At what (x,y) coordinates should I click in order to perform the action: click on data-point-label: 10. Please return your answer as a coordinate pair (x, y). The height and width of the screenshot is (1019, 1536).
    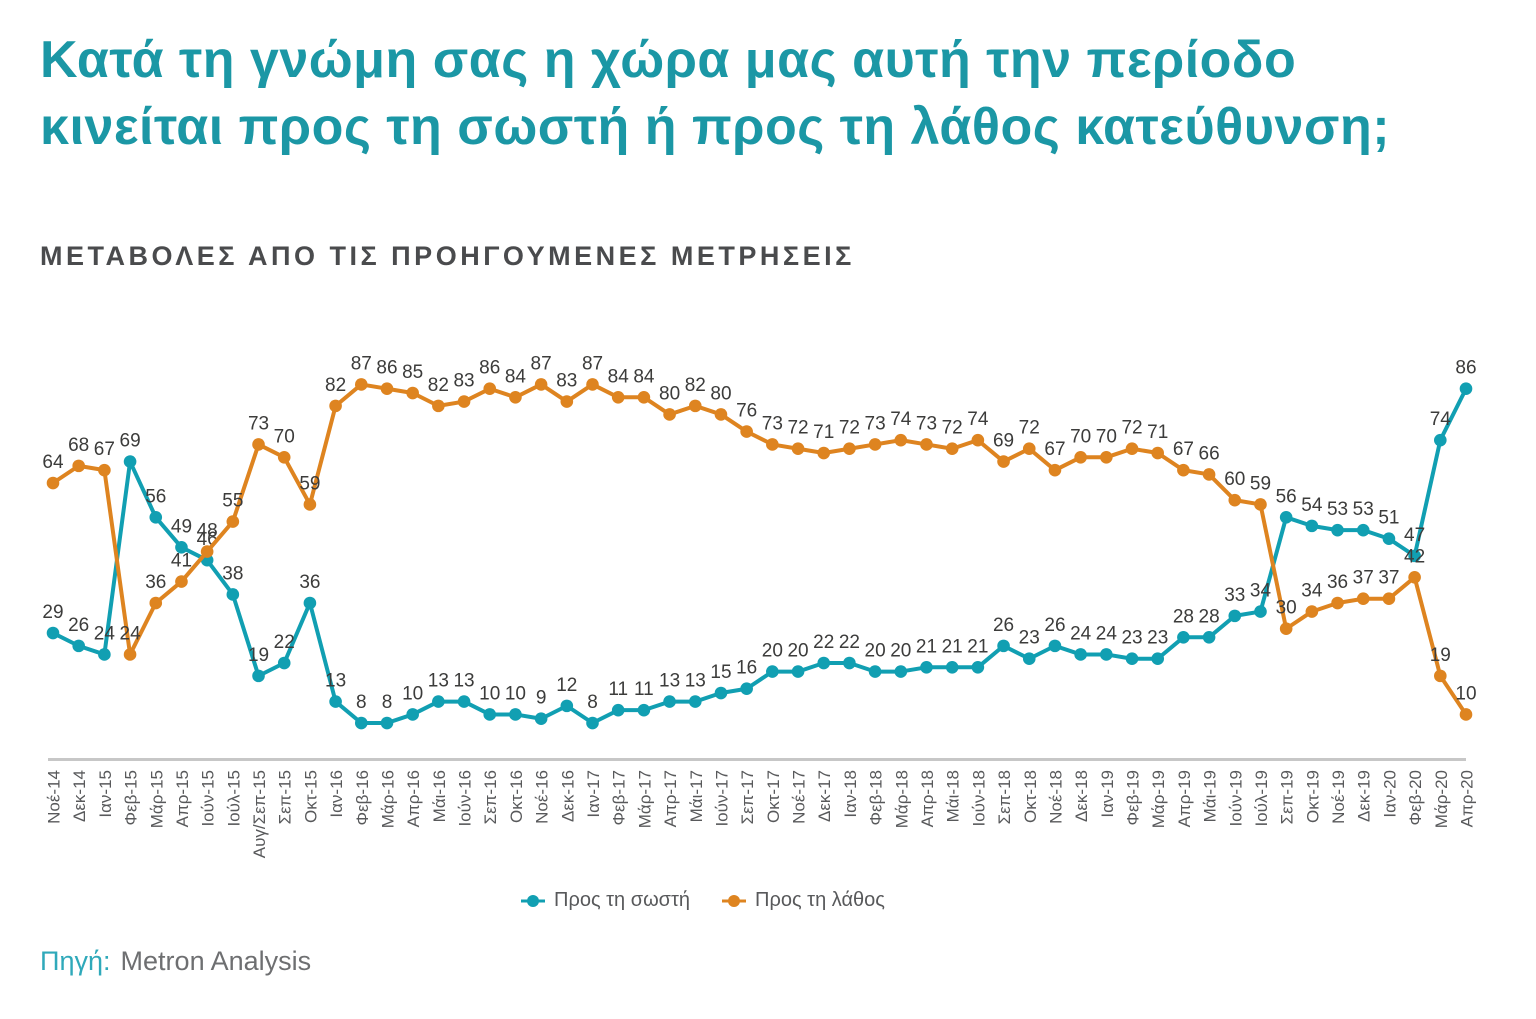
    Looking at the image, I should click on (412, 693).